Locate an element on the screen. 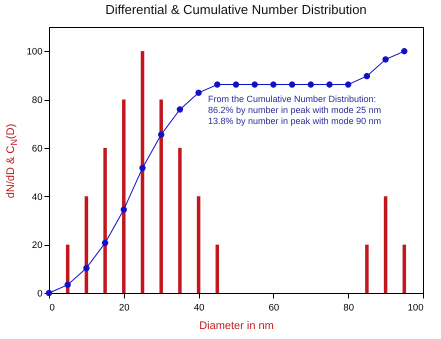 The image size is (441, 339). annotation: 86.2% by number in peak with mode 25 nm is located at coordinates (295, 110).